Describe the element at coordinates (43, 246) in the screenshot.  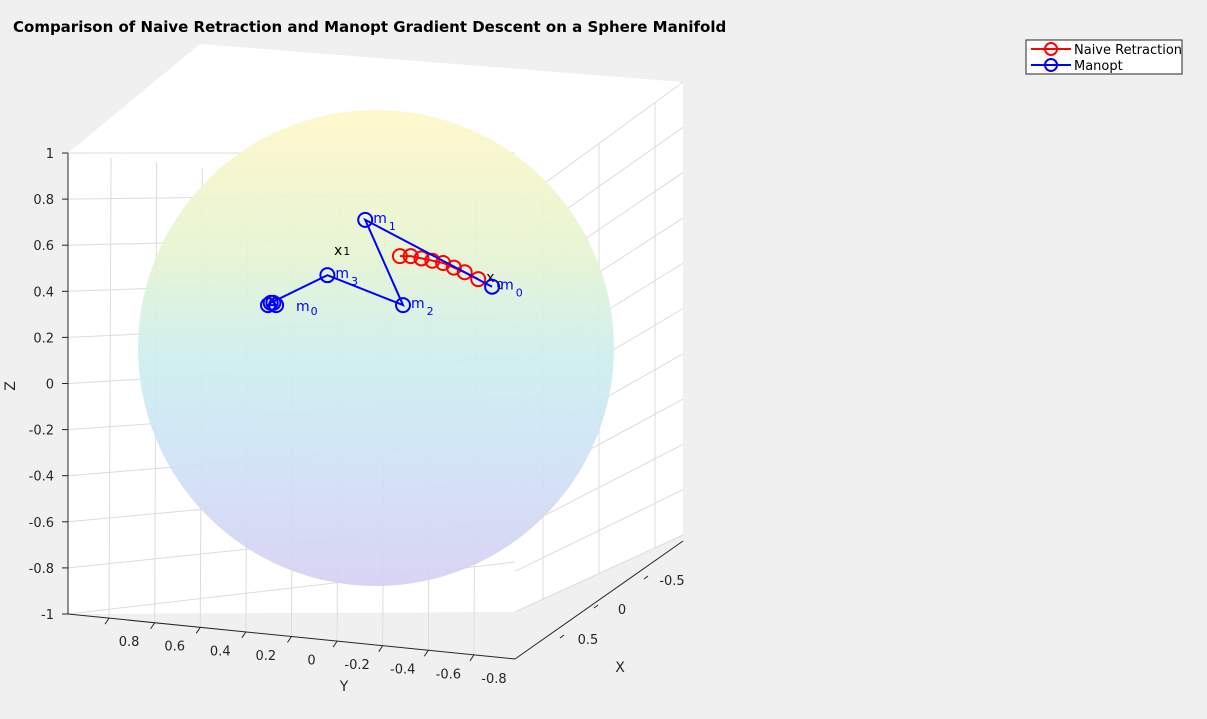
I see `z-tick-label: 0.6` at that location.